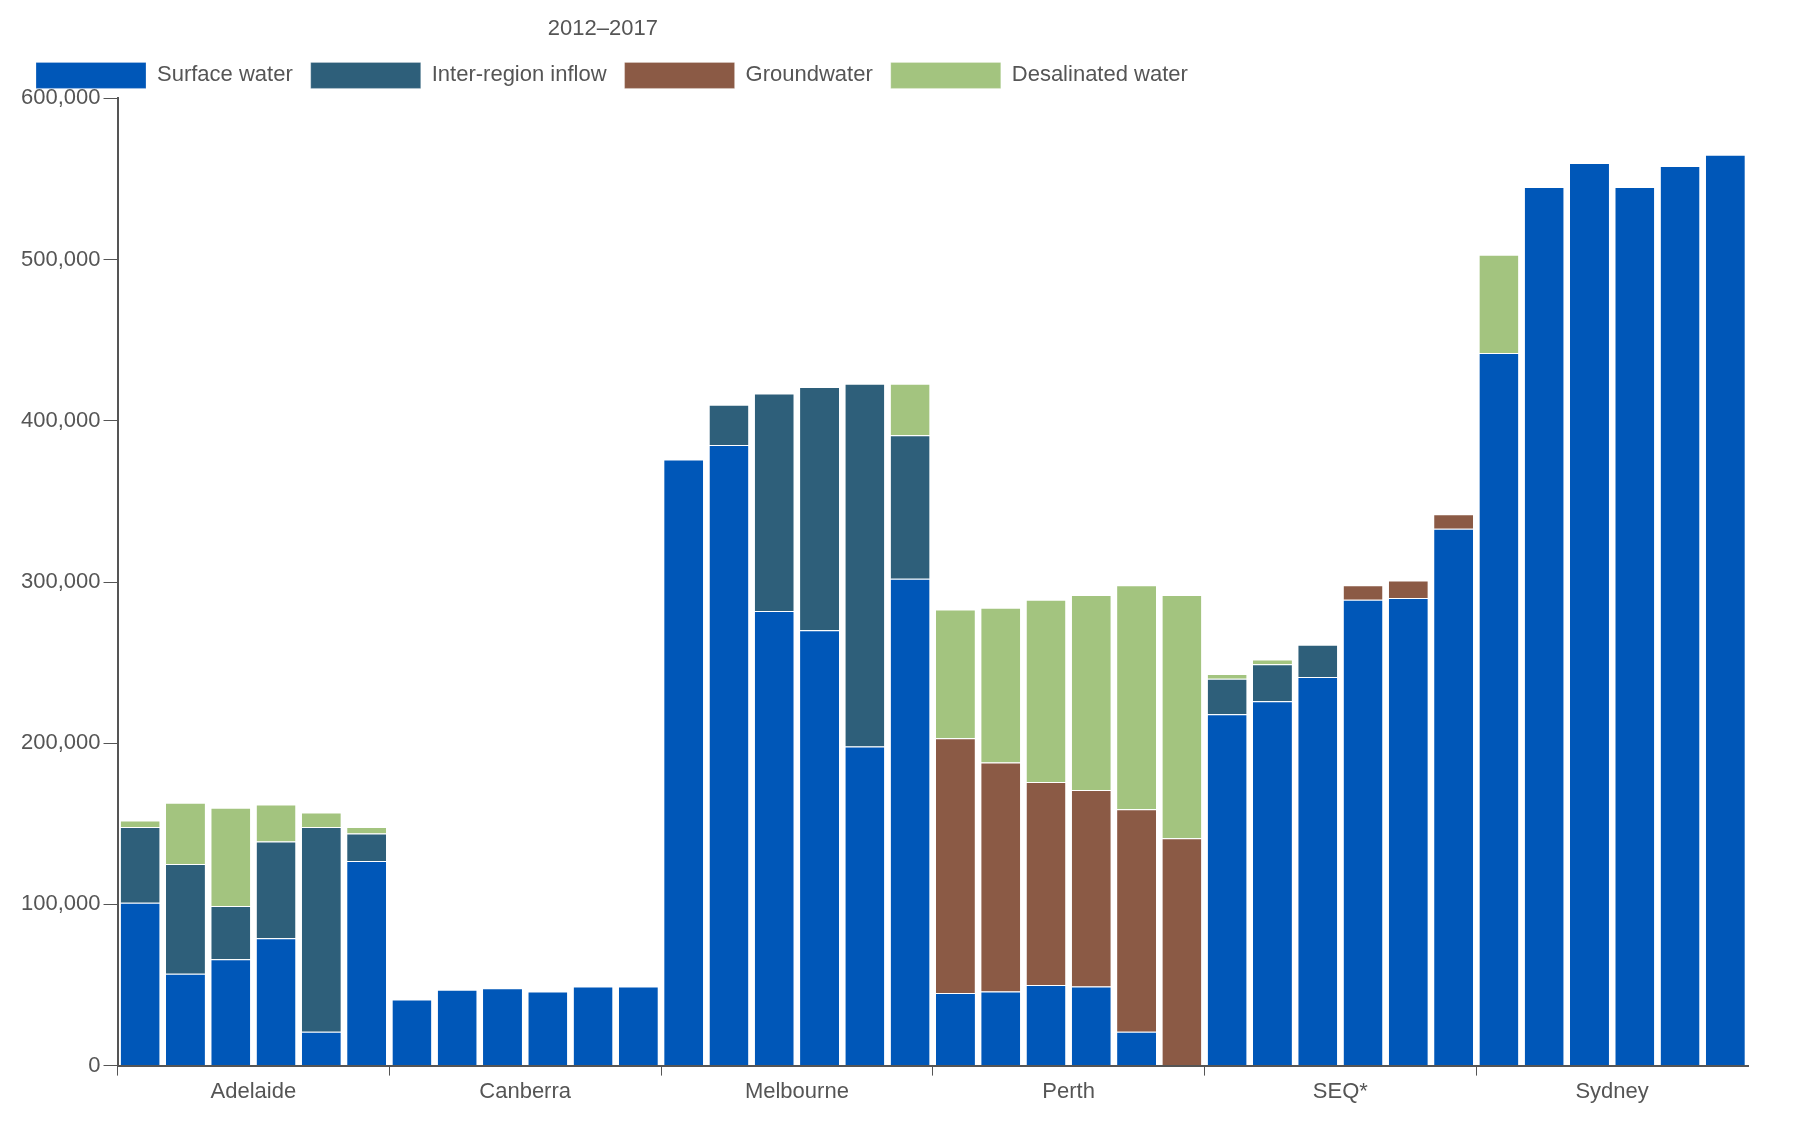  Describe the element at coordinates (60, 419) in the screenshot. I see `y-tick-label: 400,000` at that location.